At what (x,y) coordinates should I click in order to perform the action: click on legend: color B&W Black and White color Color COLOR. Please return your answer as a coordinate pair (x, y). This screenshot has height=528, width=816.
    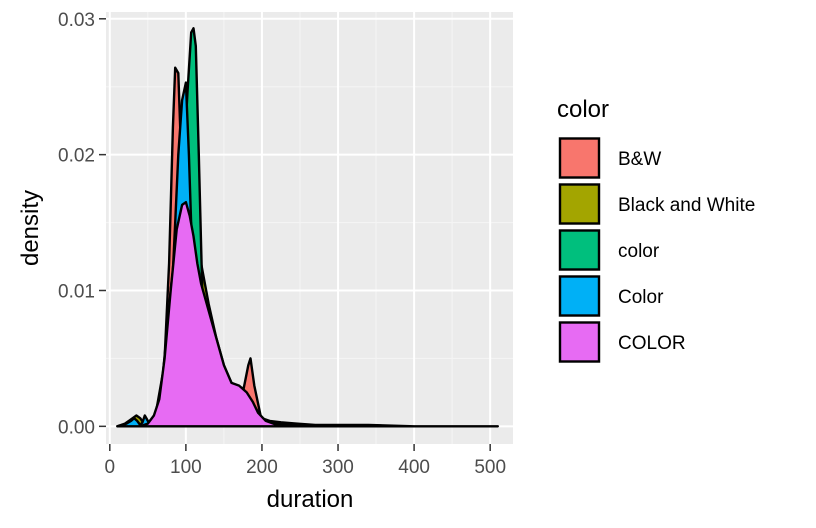
    Looking at the image, I should click on (656, 229).